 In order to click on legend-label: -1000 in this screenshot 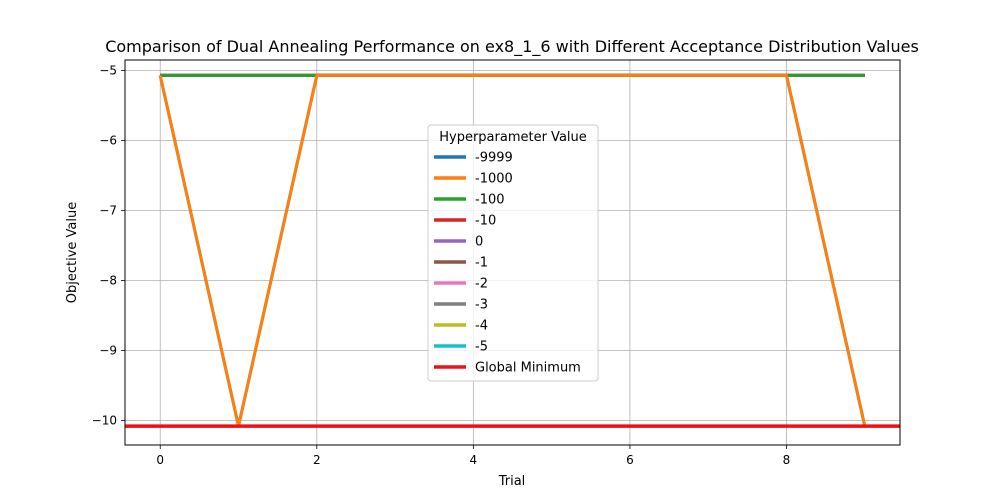, I will do `click(494, 179)`.